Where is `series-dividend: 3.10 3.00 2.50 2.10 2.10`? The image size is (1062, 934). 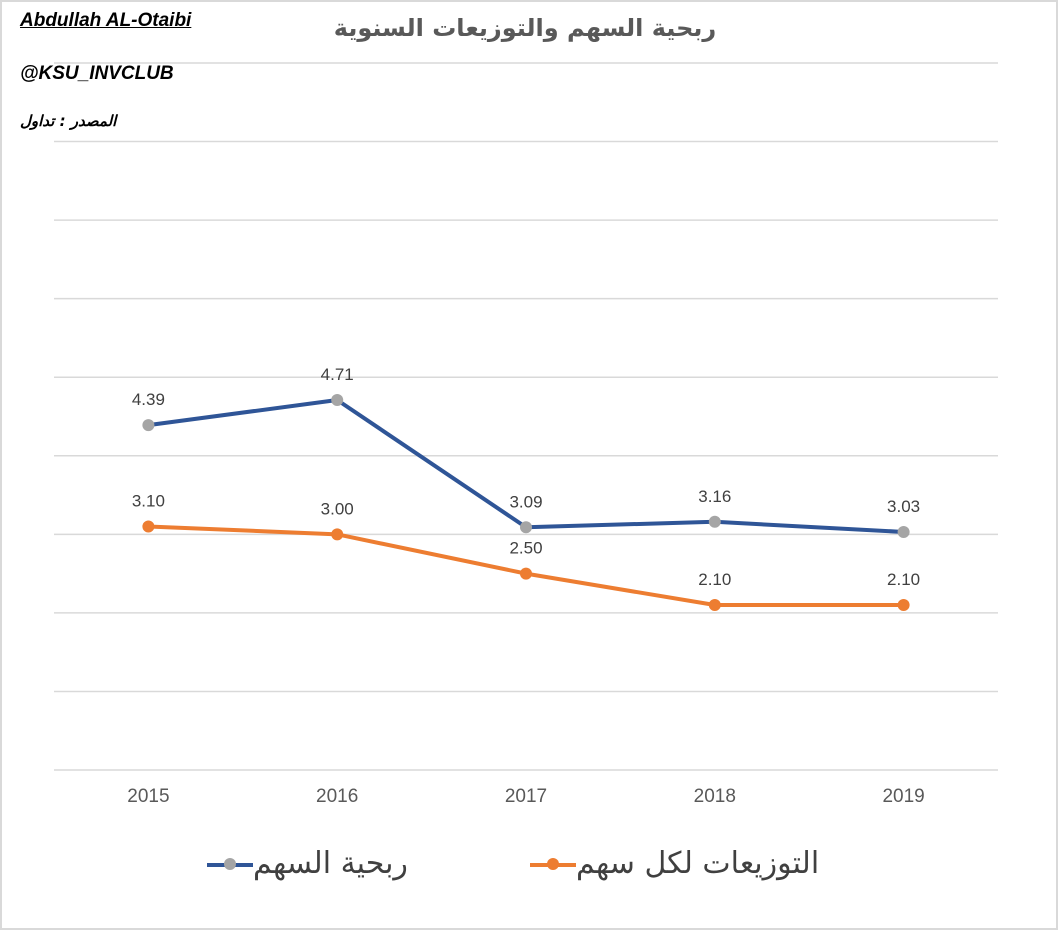 series-dividend: 3.10 3.00 2.50 2.10 2.10 is located at coordinates (526, 551).